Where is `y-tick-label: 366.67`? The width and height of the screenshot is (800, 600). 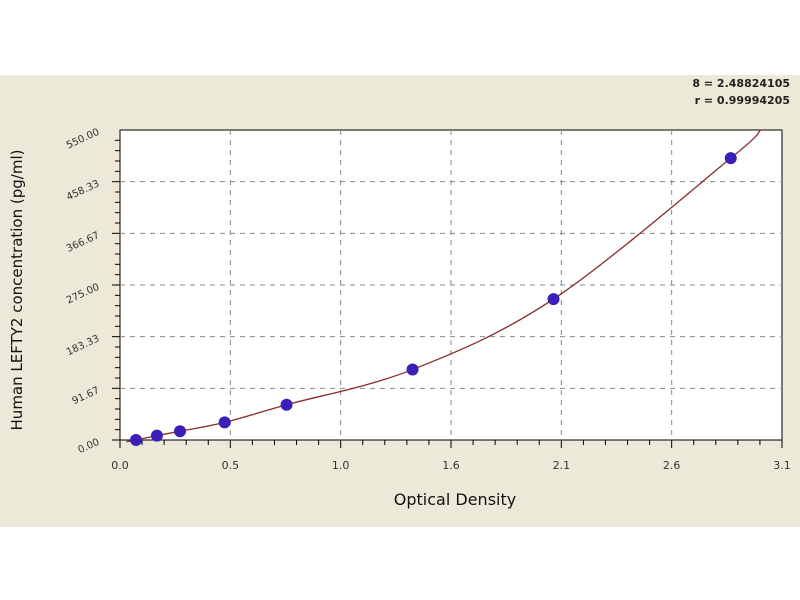
y-tick-label: 366.67 is located at coordinates (83, 242).